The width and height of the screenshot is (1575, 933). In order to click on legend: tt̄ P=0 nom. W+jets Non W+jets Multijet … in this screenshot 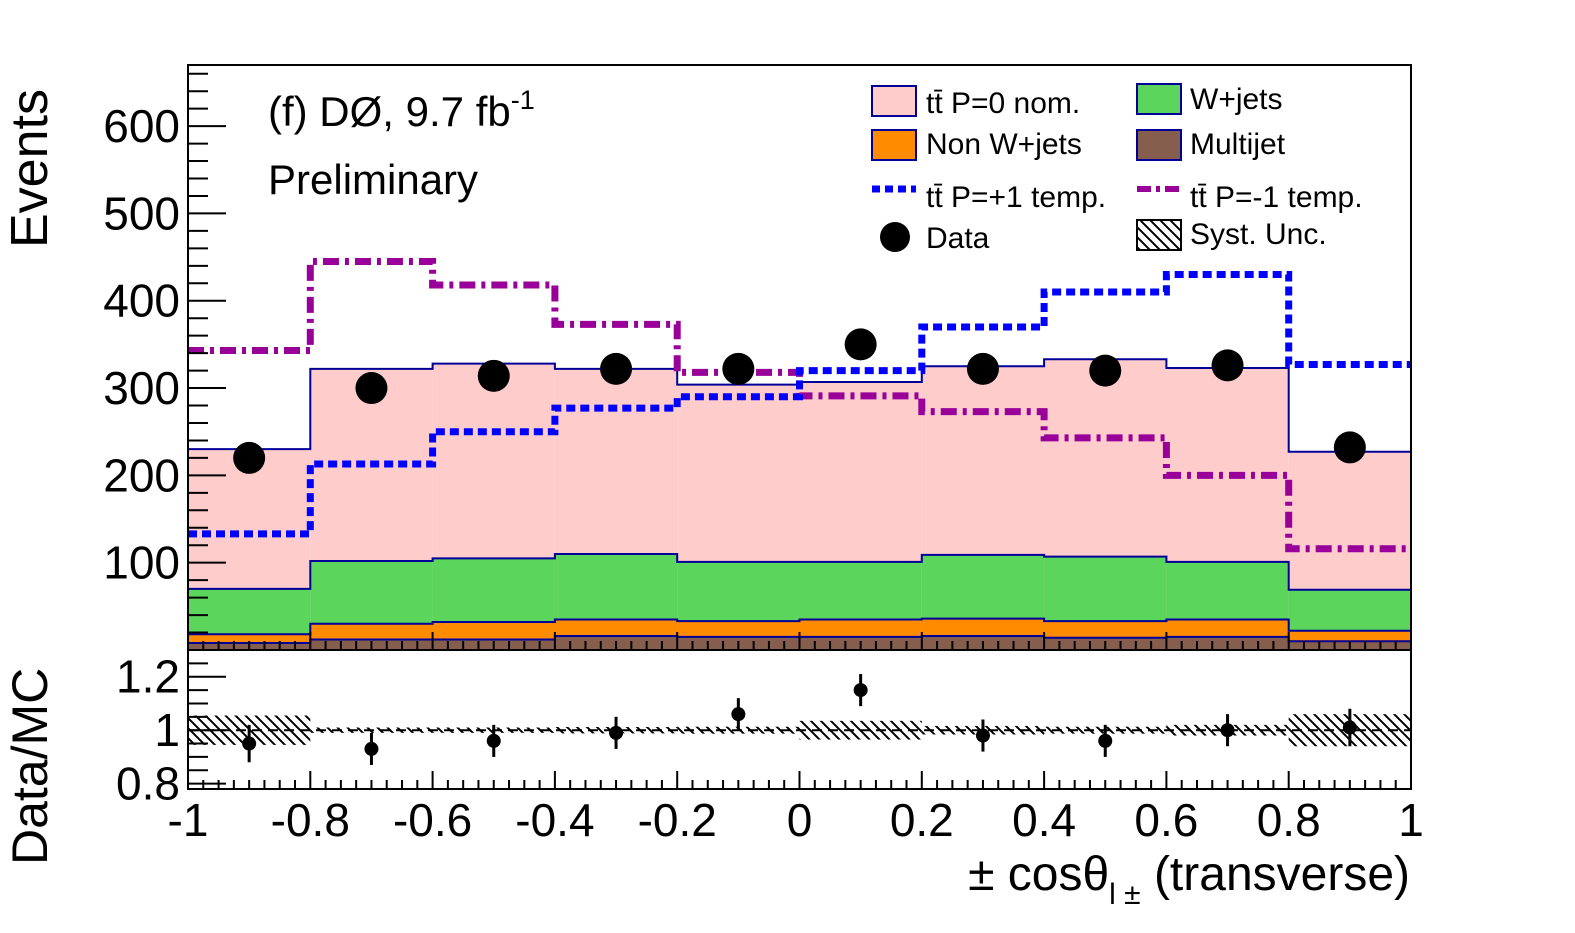, I will do `click(1117, 169)`.